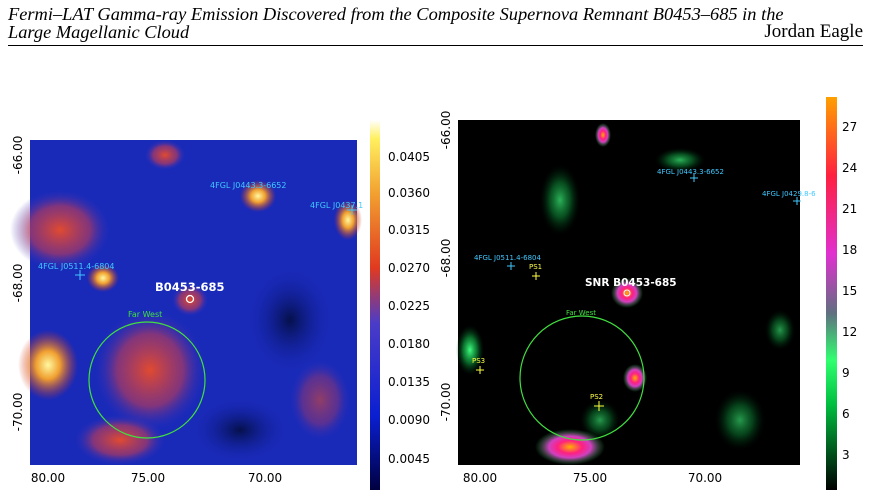  I want to click on colorbar-tick-label: 0.0180, so click(409, 344).